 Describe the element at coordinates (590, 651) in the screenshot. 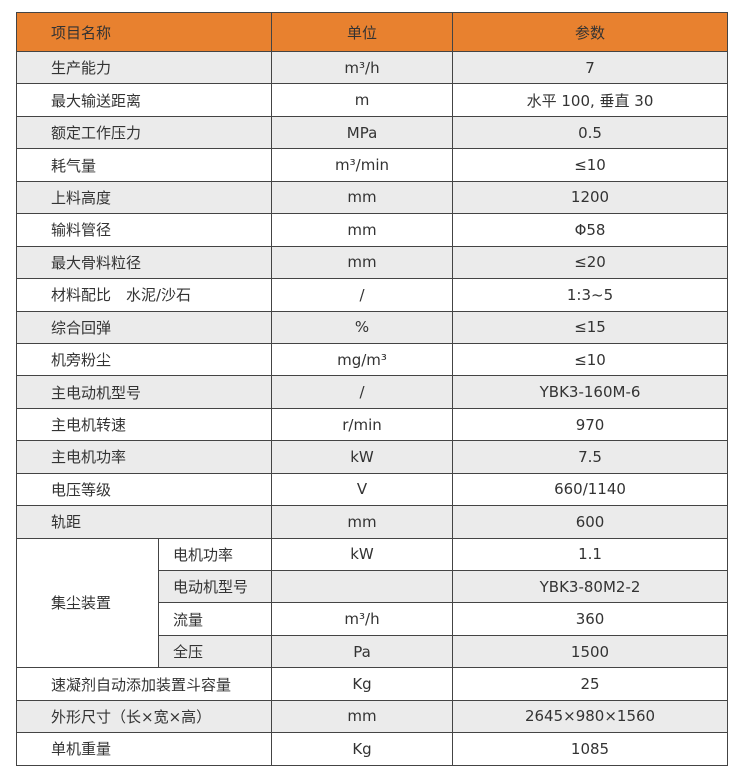

I see `item-value: 1500` at that location.